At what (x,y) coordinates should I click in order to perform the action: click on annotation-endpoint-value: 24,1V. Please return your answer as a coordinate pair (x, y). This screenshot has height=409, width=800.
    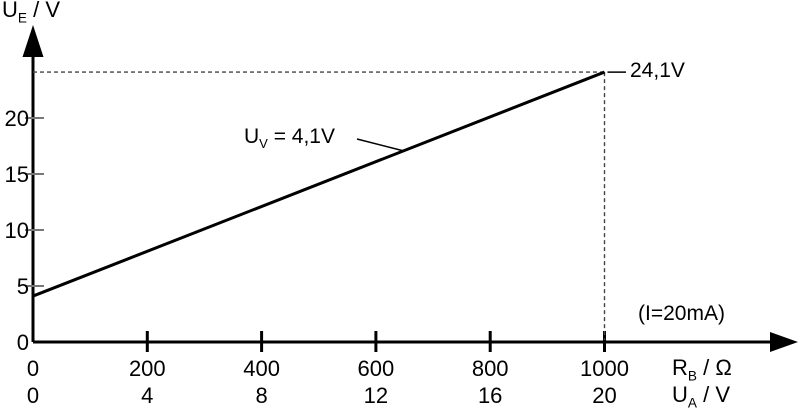
    Looking at the image, I should click on (657, 70).